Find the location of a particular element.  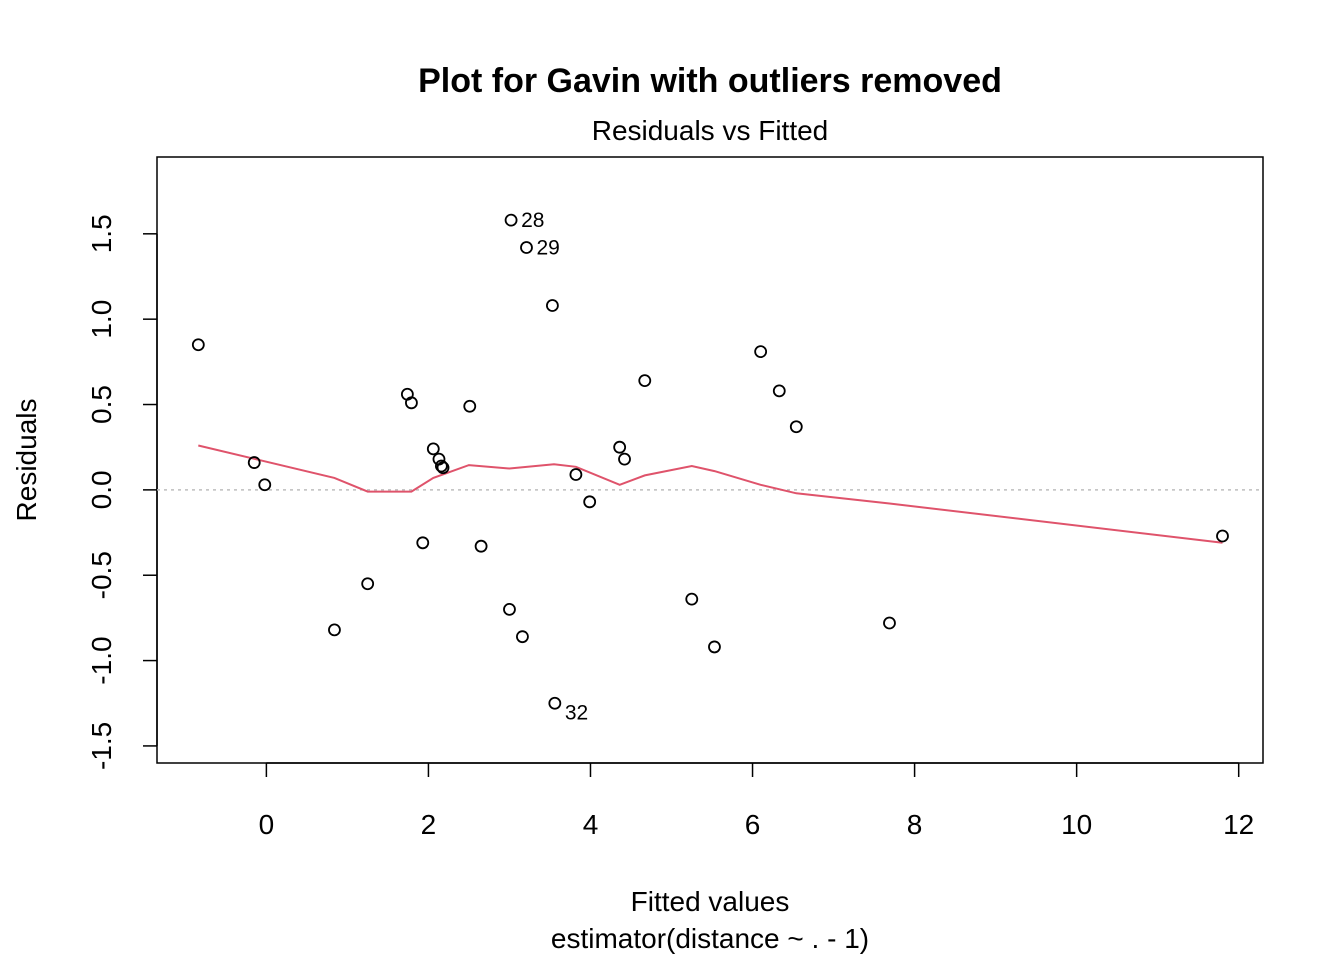

x-tick-label: 6 is located at coordinates (753, 824).